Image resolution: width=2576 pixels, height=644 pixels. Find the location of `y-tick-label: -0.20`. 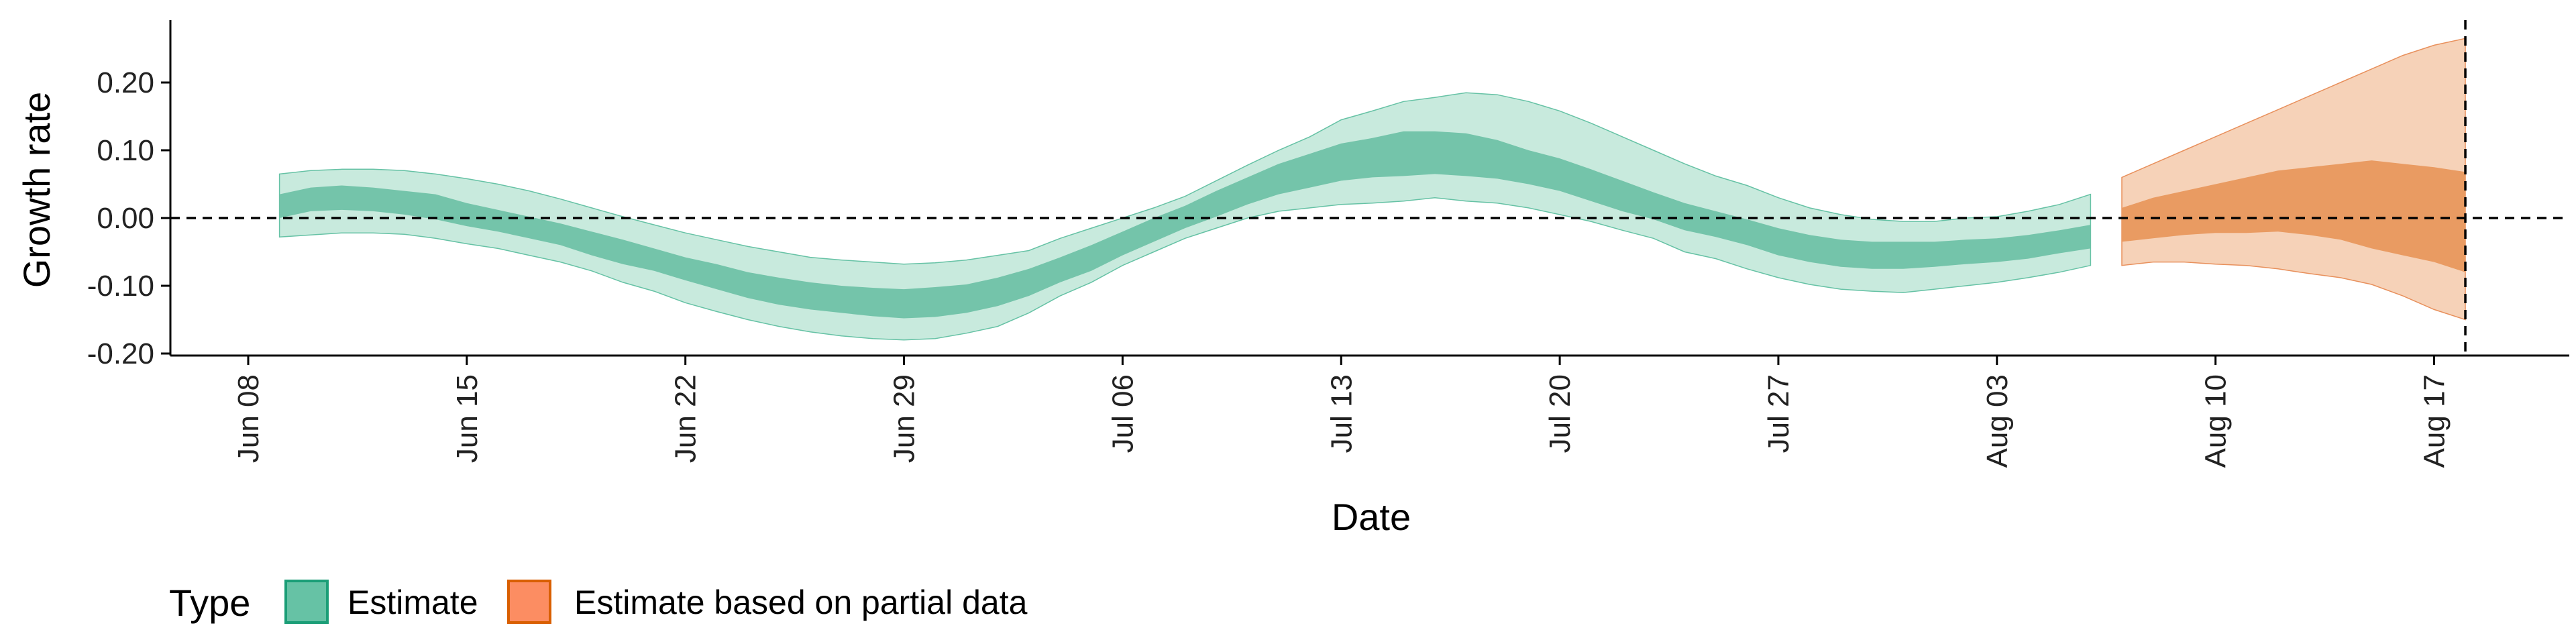

y-tick-label: -0.20 is located at coordinates (120, 353).